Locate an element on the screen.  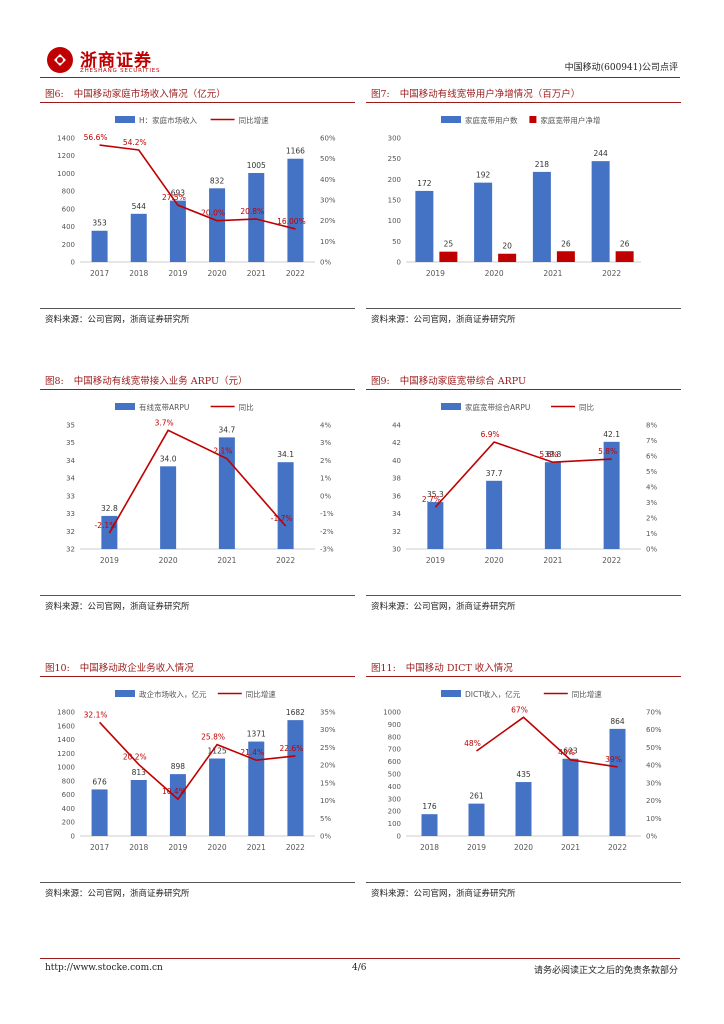
line-data-label: 32.1% is located at coordinates (96, 714).